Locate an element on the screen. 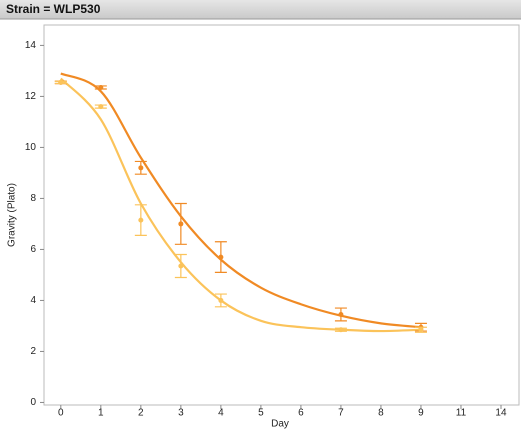 This screenshot has height=433, width=521. x-tick-label: 6 is located at coordinates (301, 413).